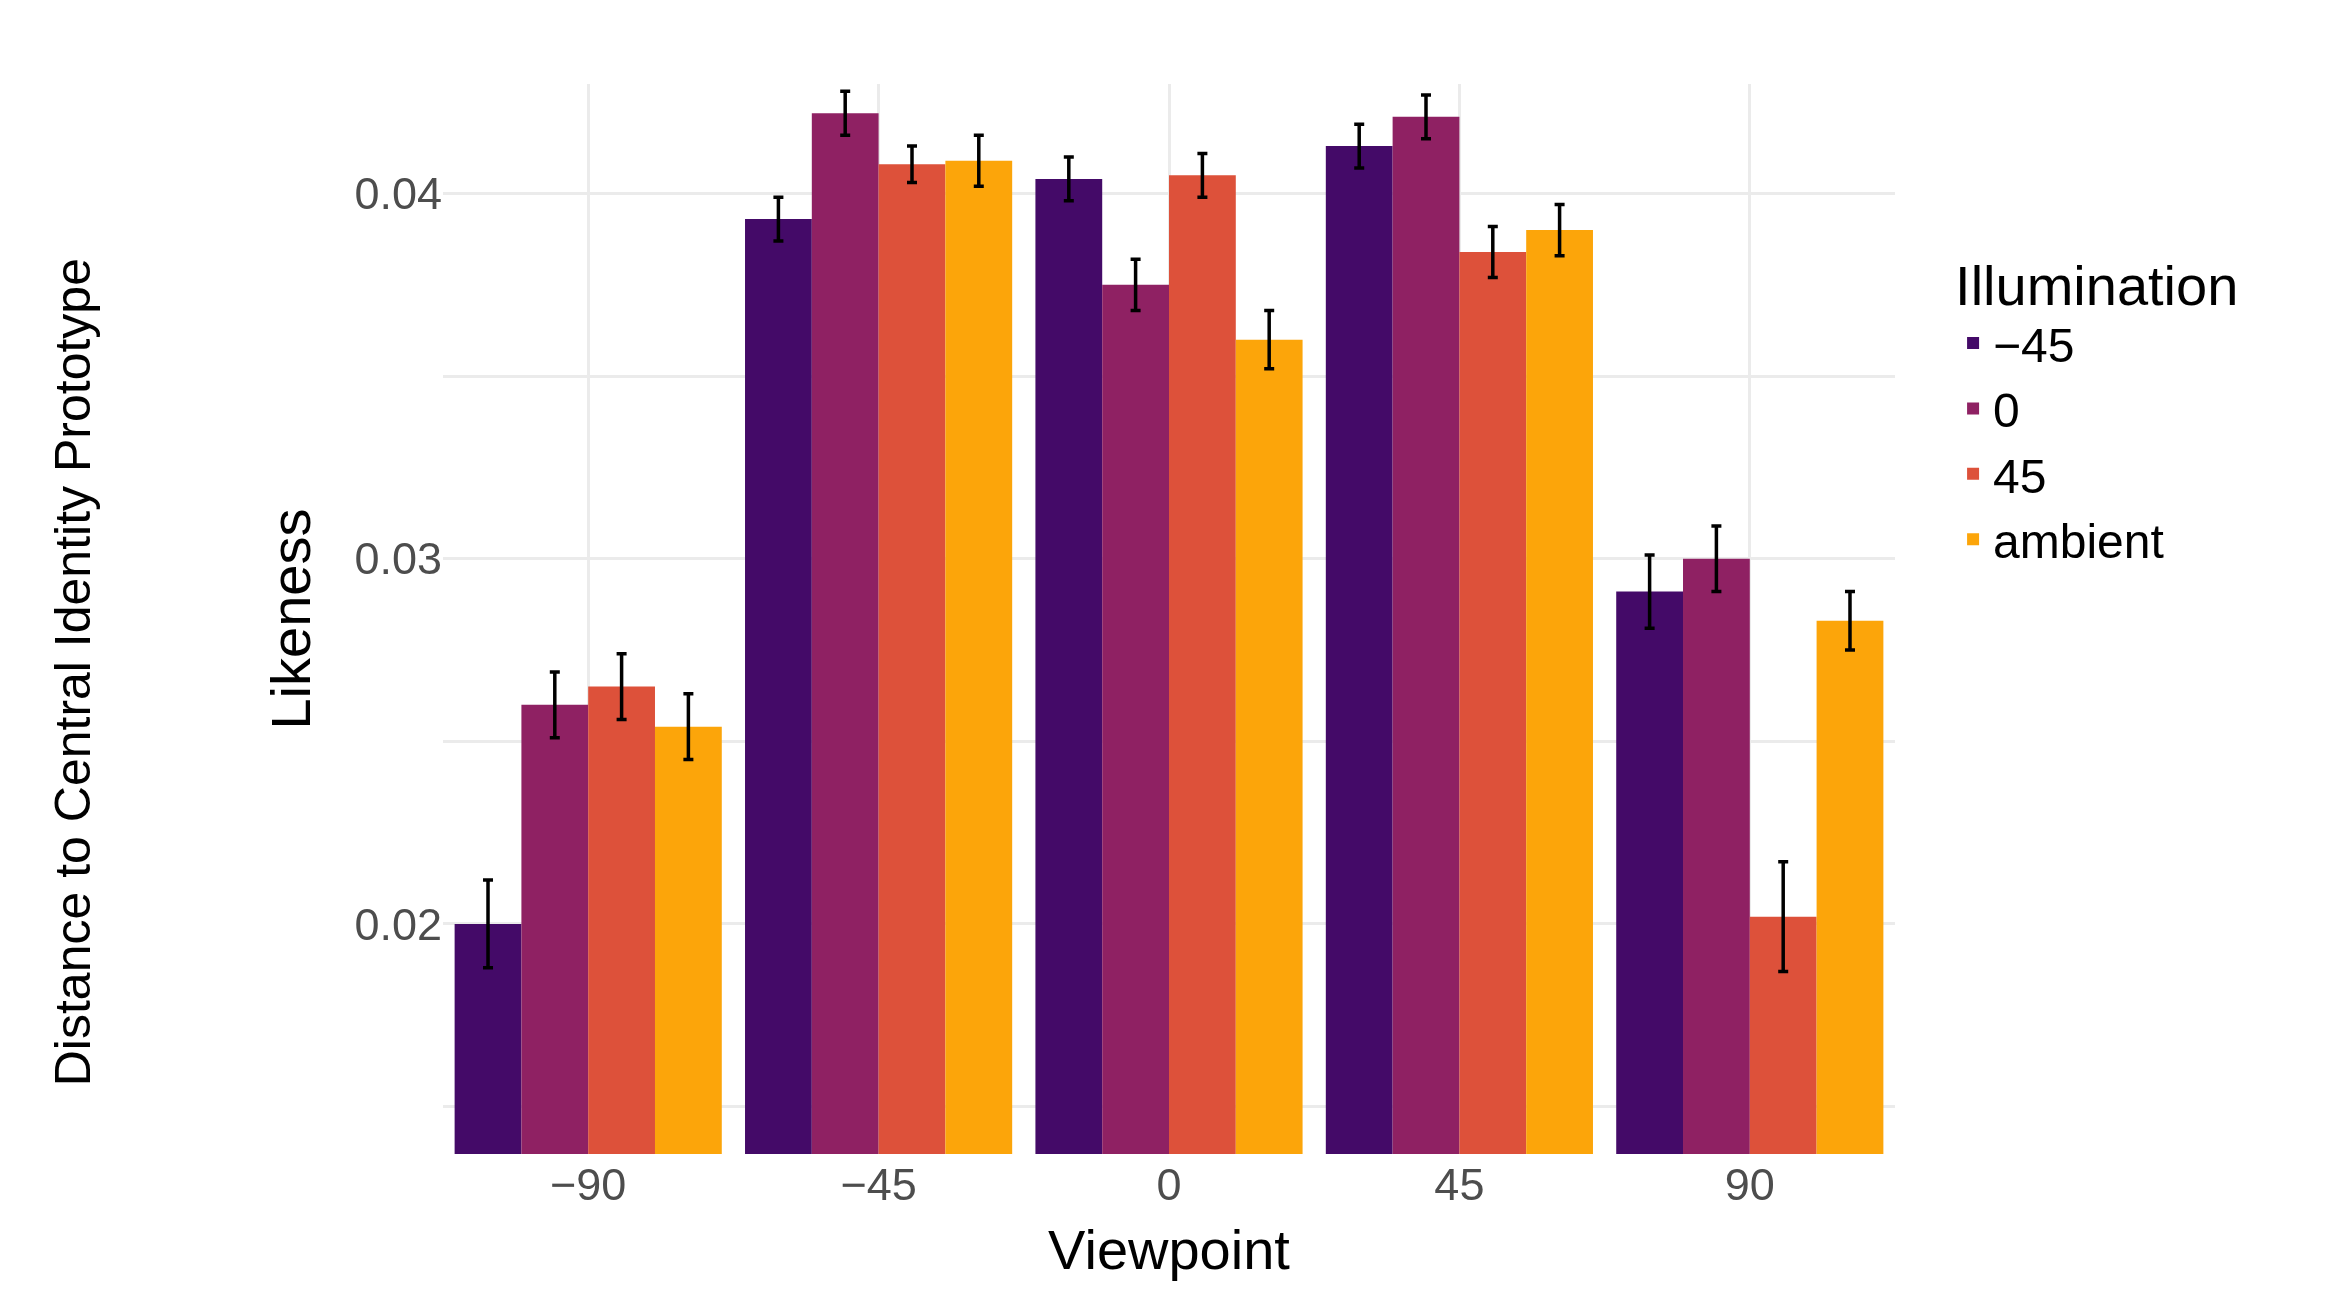 This screenshot has height=1316, width=2333. What do you see at coordinates (291, 619) in the screenshot?
I see `y-axis-title: Likeness` at bounding box center [291, 619].